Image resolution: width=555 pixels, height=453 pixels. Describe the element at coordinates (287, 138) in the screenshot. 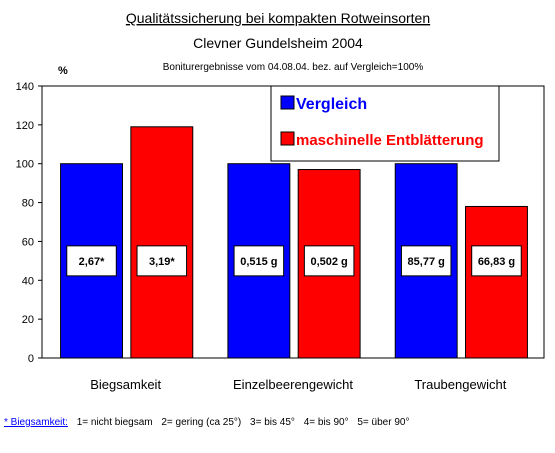

I see `legend-swatch-entblaetterung` at that location.